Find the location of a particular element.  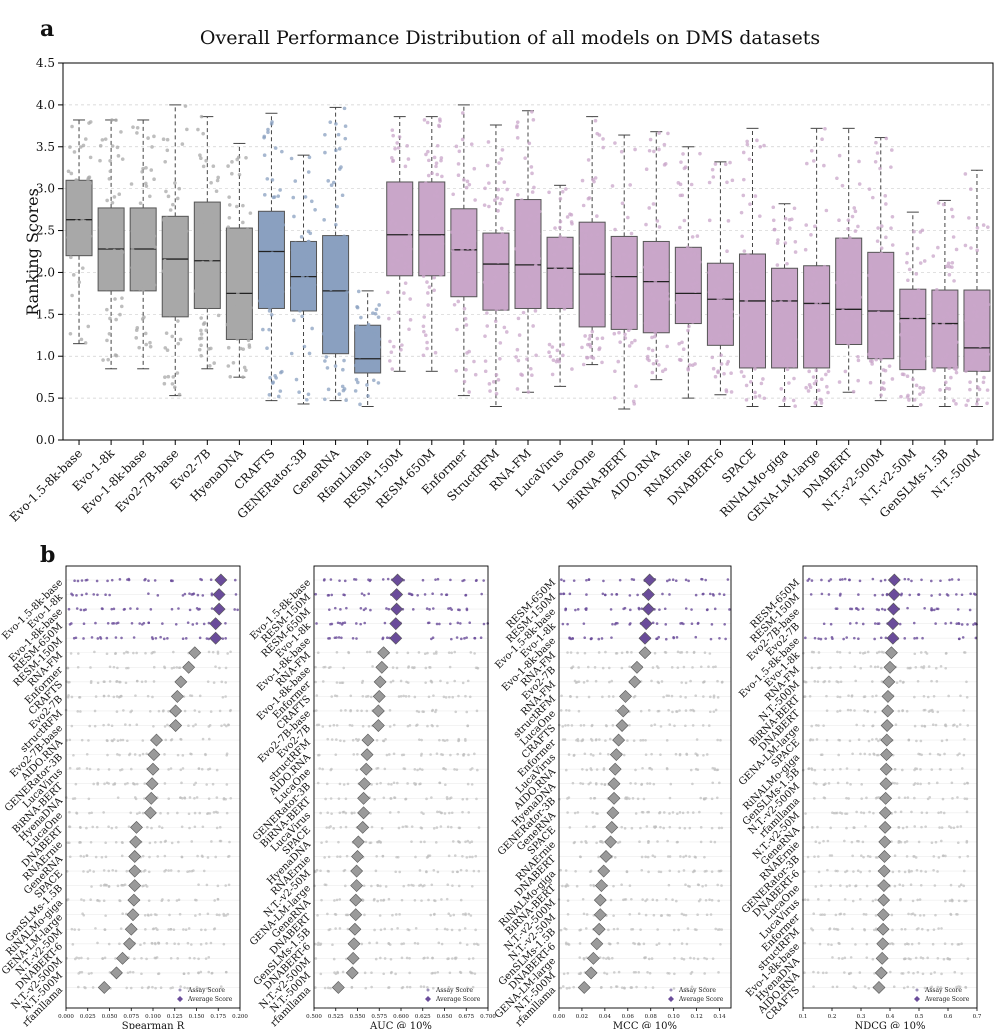

x-tick-label: 0.500 is located at coordinates (314, 1017).